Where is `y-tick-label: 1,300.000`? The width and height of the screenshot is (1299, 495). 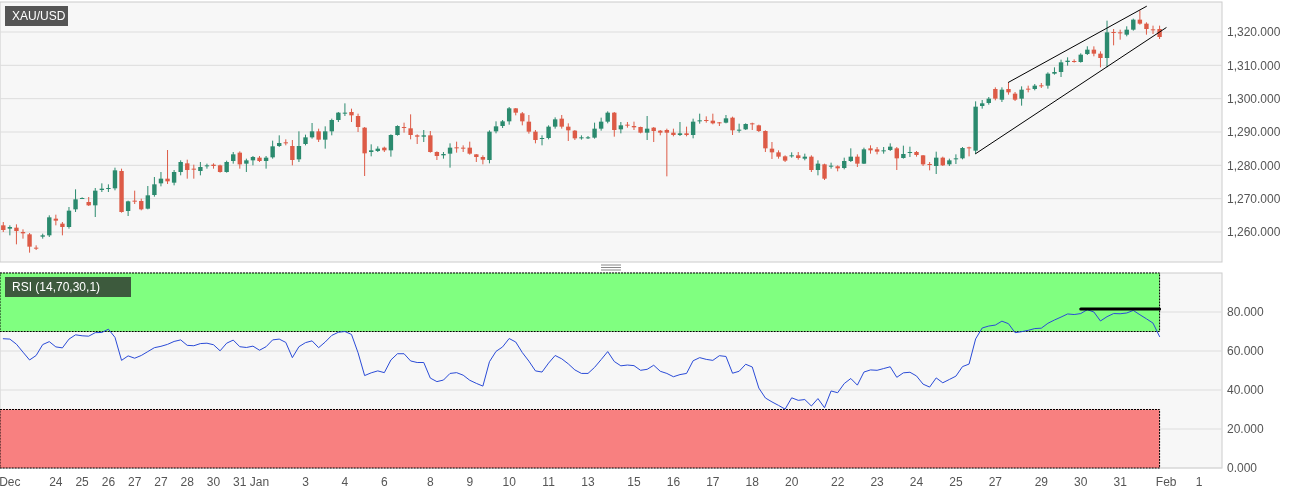 y-tick-label: 1,300.000 is located at coordinates (1254, 98).